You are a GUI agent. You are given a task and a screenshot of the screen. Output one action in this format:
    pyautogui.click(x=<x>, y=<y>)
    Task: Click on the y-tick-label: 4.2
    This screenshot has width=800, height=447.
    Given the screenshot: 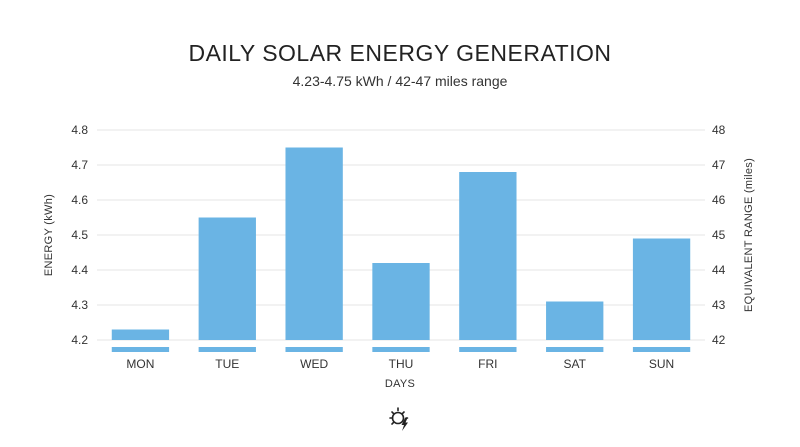 What is the action you would take?
    pyautogui.click(x=79, y=340)
    